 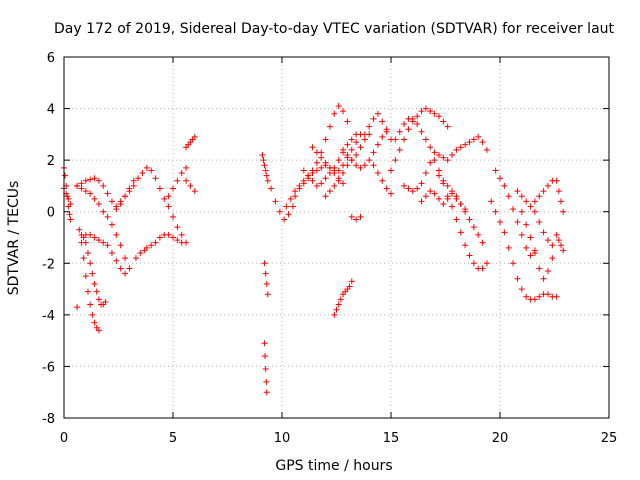 I want to click on series-s25, so click(x=377, y=126).